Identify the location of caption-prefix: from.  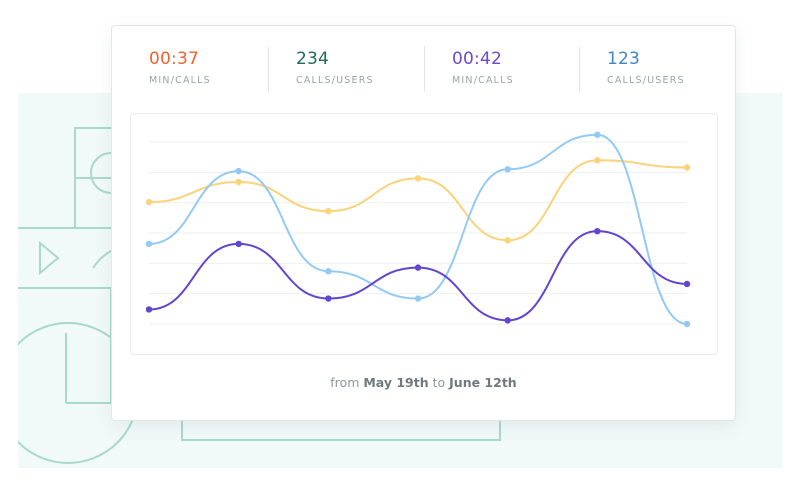
(345, 382).